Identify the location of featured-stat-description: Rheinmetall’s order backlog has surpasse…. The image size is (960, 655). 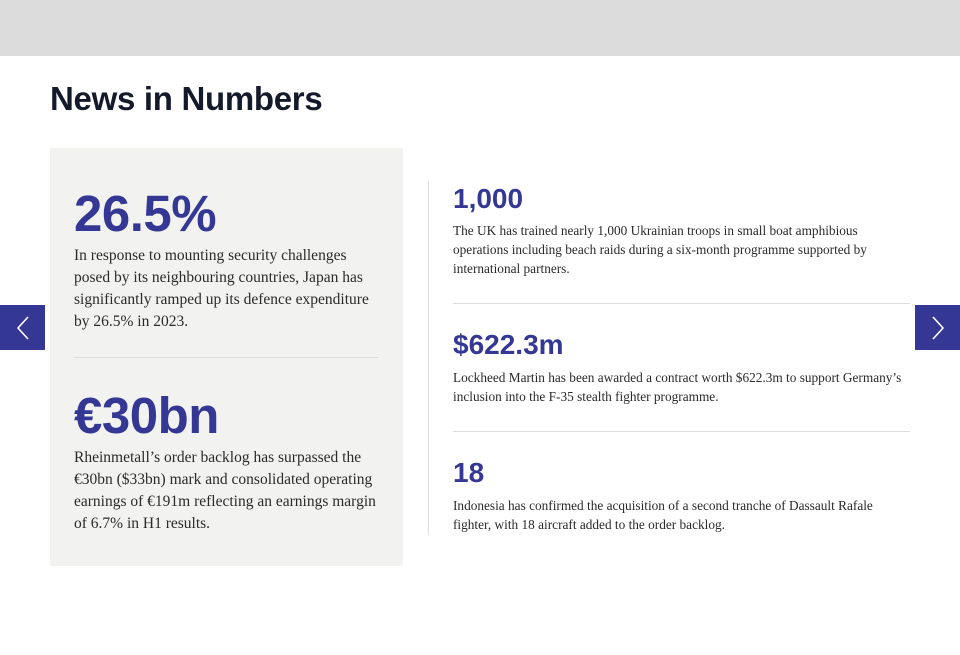
(225, 490).